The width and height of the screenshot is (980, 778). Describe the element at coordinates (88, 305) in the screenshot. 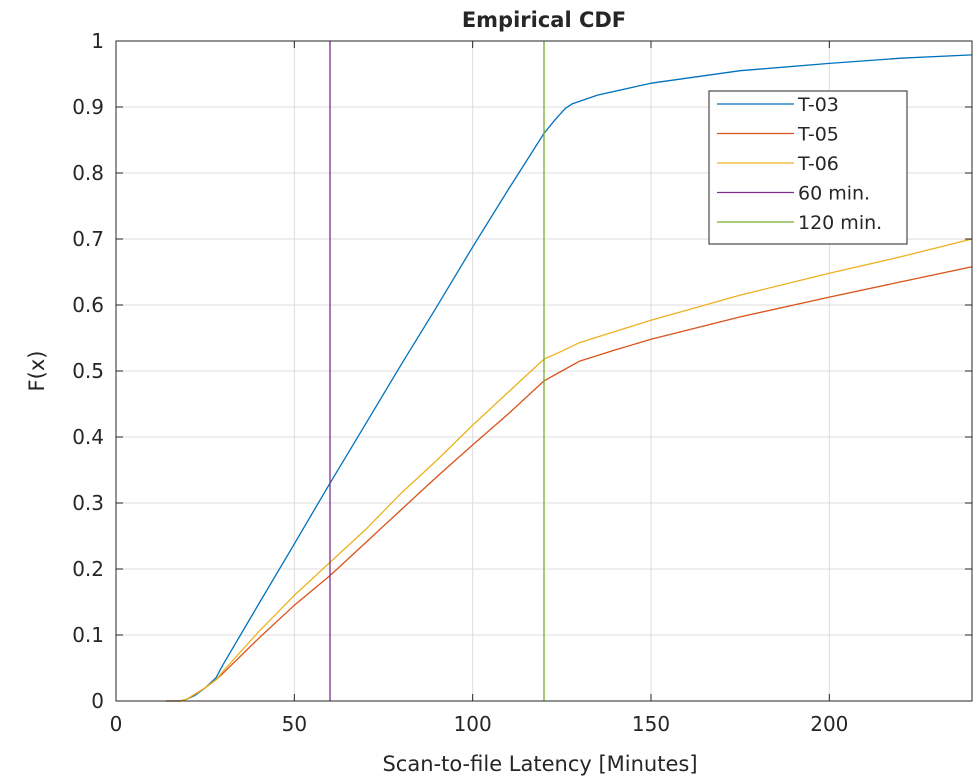

I see `y-tick-label: 0.6` at that location.